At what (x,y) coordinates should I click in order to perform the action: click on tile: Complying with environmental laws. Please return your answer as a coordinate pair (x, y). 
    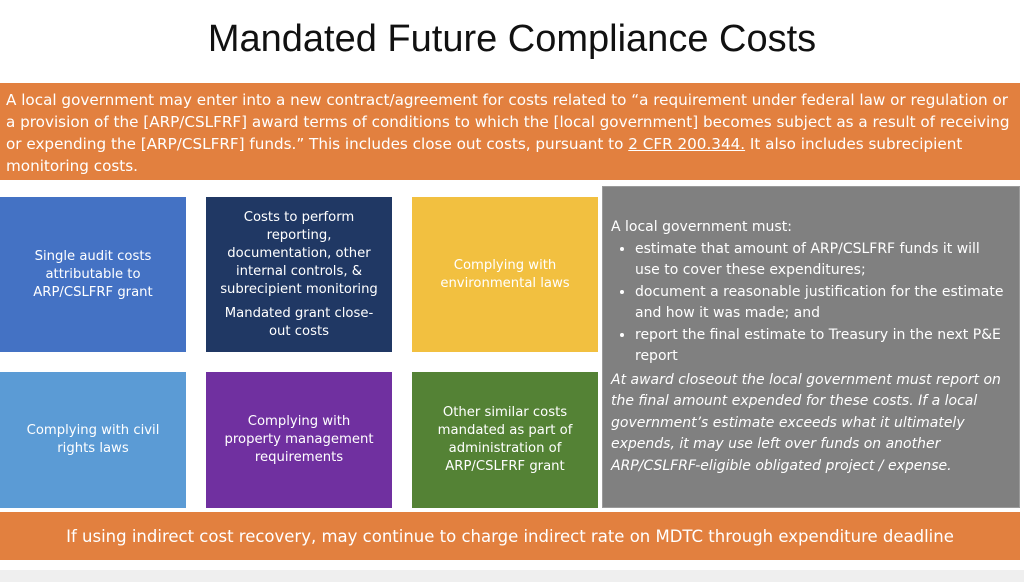
    Looking at the image, I should click on (505, 274).